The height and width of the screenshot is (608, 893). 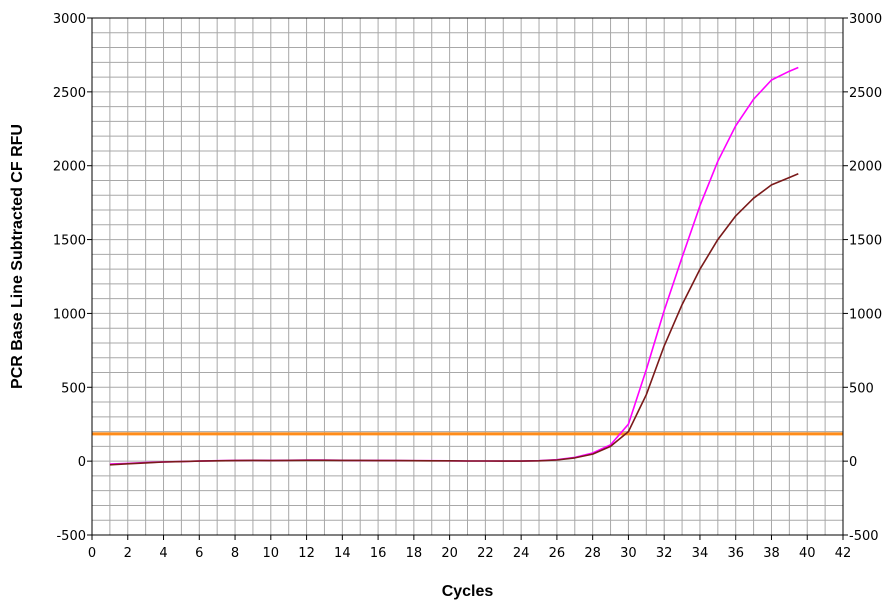 I want to click on y-tick-label-left: 2500, so click(x=69, y=93).